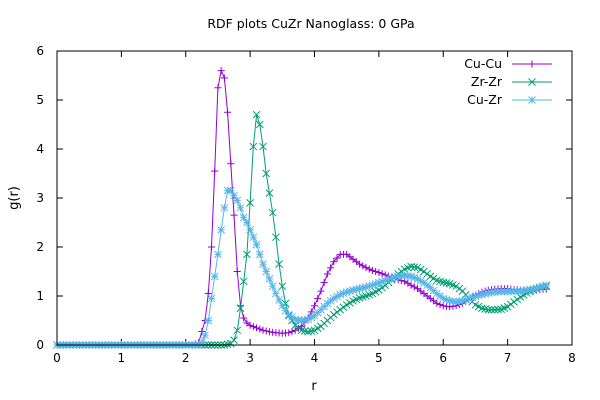 Image resolution: width=600 pixels, height=400 pixels. Describe the element at coordinates (310, 23) in the screenshot. I see `chart-title: RDF plots CuZr Nanoglass: 0 GPa` at that location.